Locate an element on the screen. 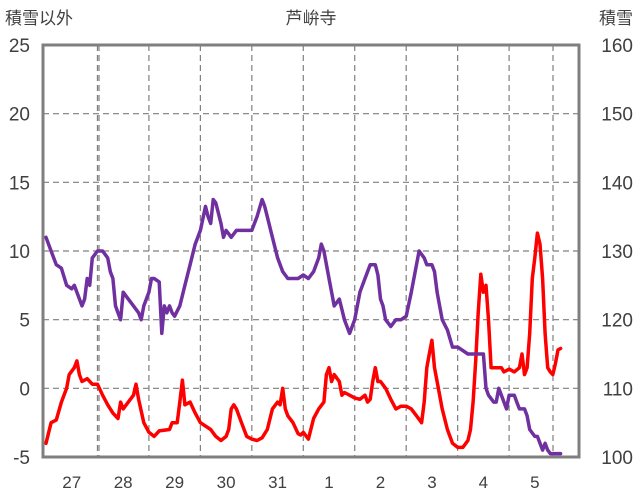 Image resolution: width=636 pixels, height=501 pixels. right-tick-label: 140 is located at coordinates (617, 183).